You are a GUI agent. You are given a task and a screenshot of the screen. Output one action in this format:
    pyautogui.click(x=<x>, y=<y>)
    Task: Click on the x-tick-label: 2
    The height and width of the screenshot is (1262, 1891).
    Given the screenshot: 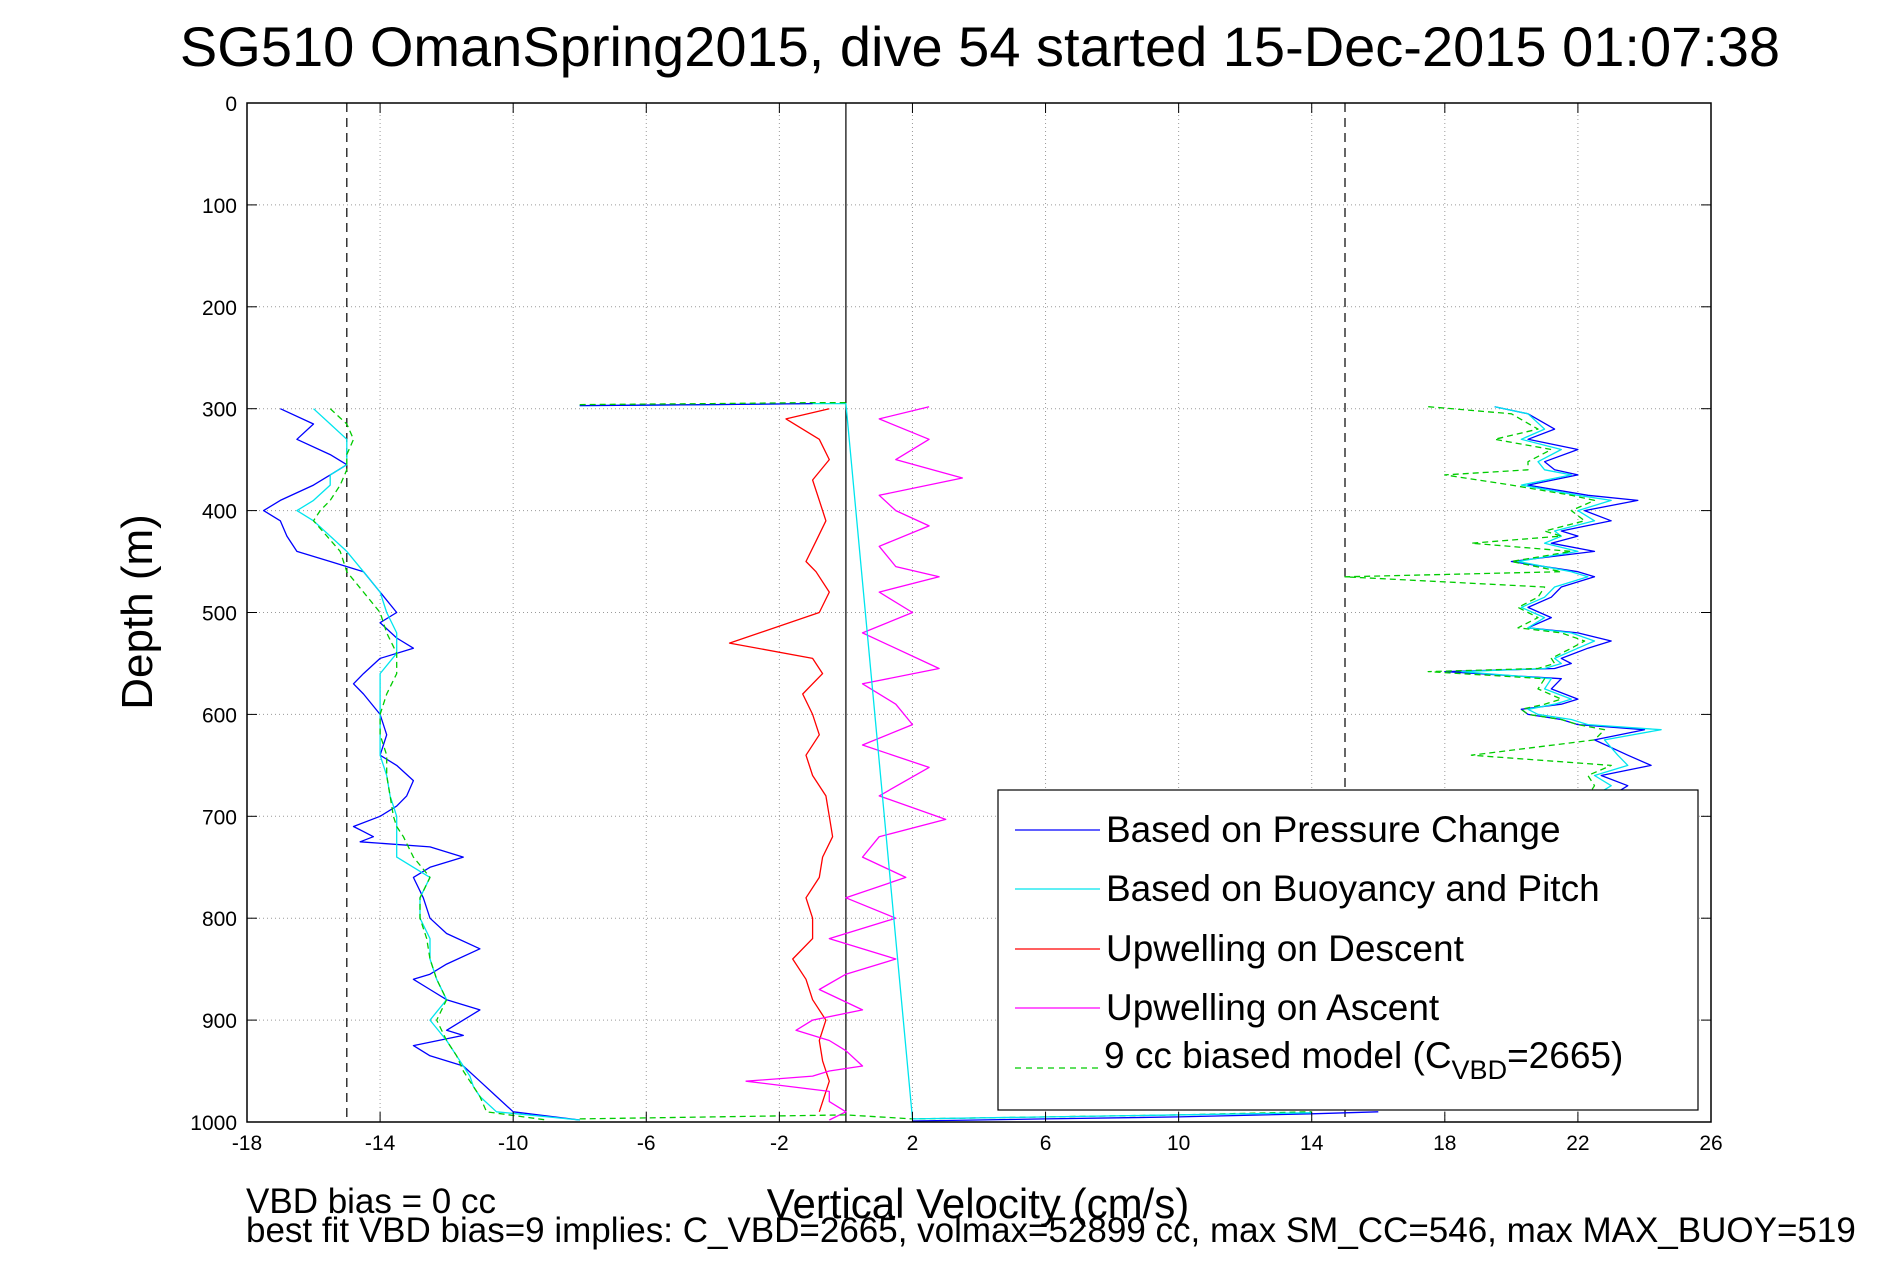 What is the action you would take?
    pyautogui.click(x=913, y=1143)
    